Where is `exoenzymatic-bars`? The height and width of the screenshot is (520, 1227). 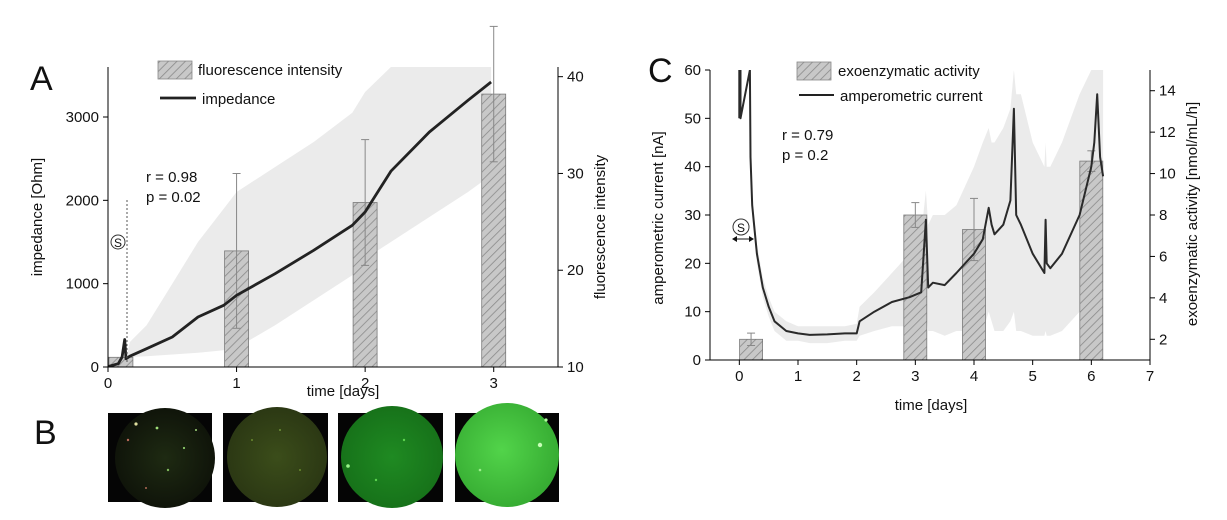 exoenzymatic-bars is located at coordinates (921, 255).